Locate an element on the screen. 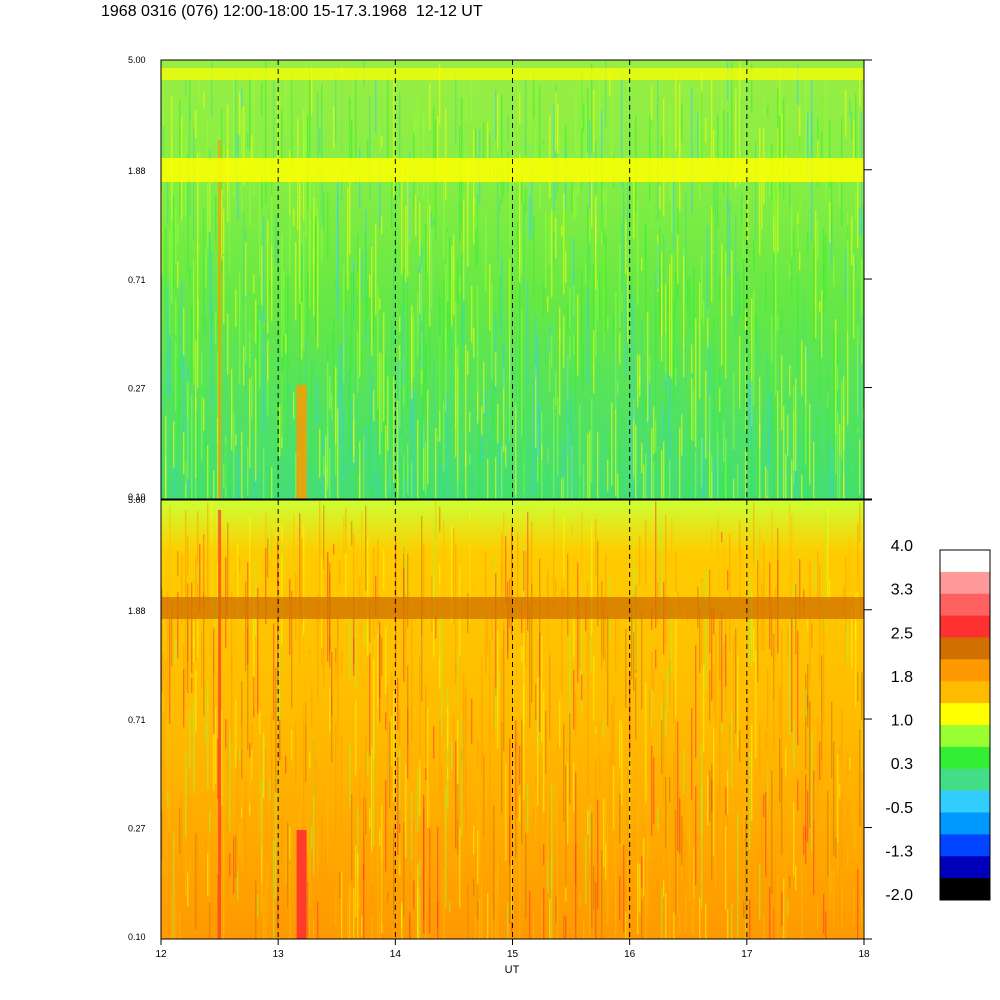 This screenshot has height=1000, width=1000. x-tick-label: 15 is located at coordinates (513, 954).